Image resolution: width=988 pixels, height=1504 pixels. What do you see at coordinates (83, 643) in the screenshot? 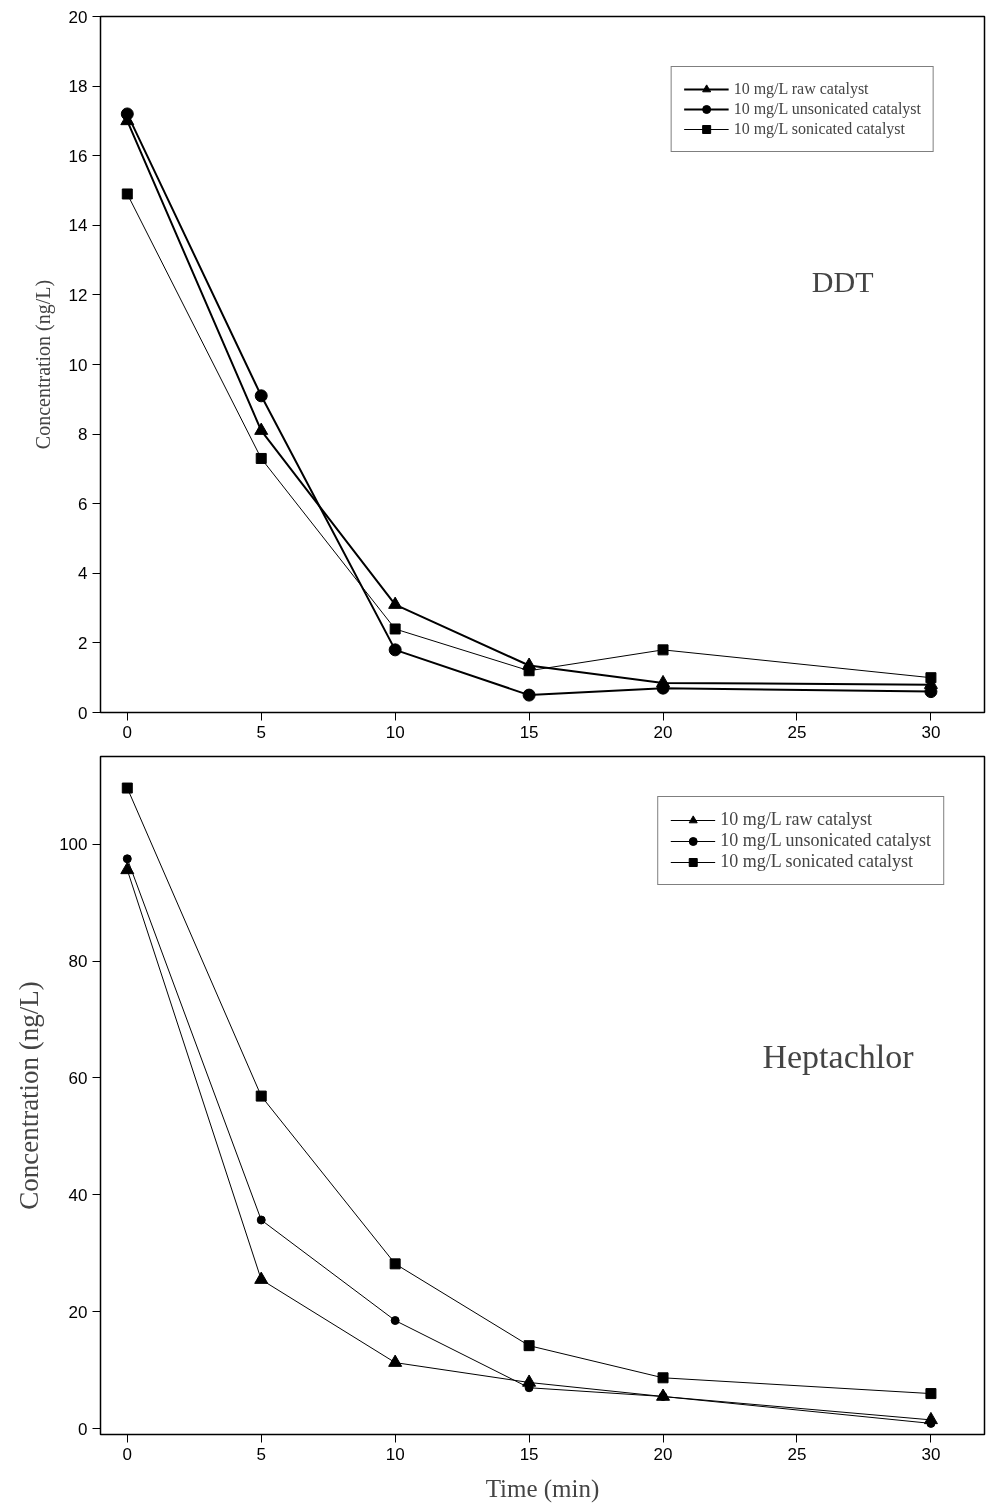
I see `y-tick-label: 2` at bounding box center [83, 643].